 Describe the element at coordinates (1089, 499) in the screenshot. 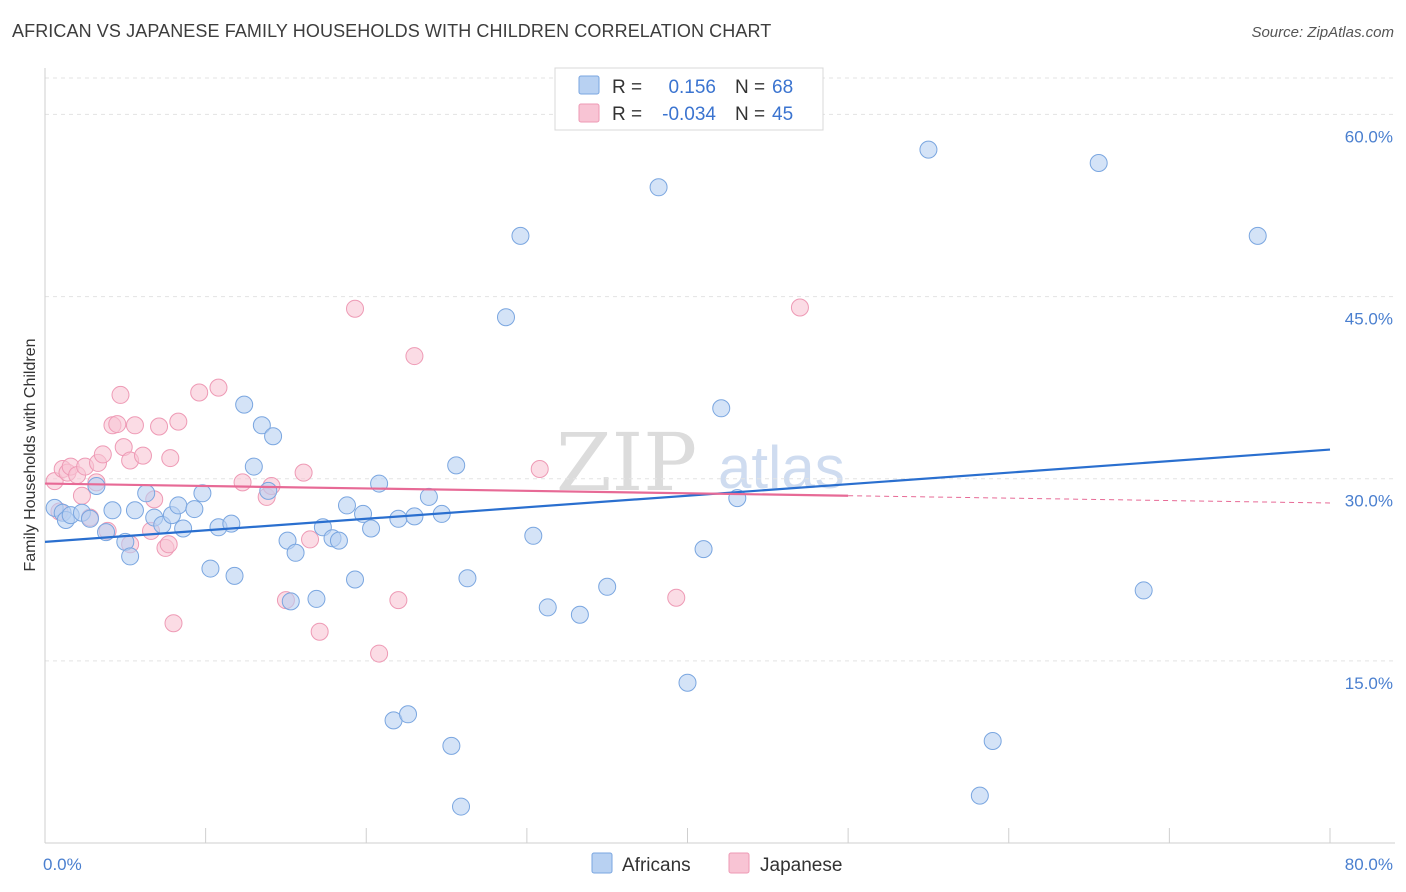

I see `japanese-trend-line-extension` at that location.